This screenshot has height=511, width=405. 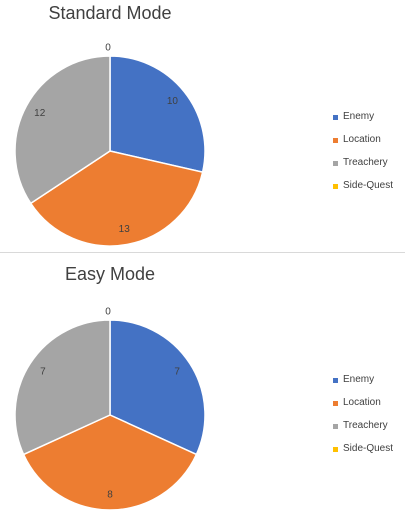 What do you see at coordinates (110, 494) in the screenshot?
I see `data-label-location: 8` at bounding box center [110, 494].